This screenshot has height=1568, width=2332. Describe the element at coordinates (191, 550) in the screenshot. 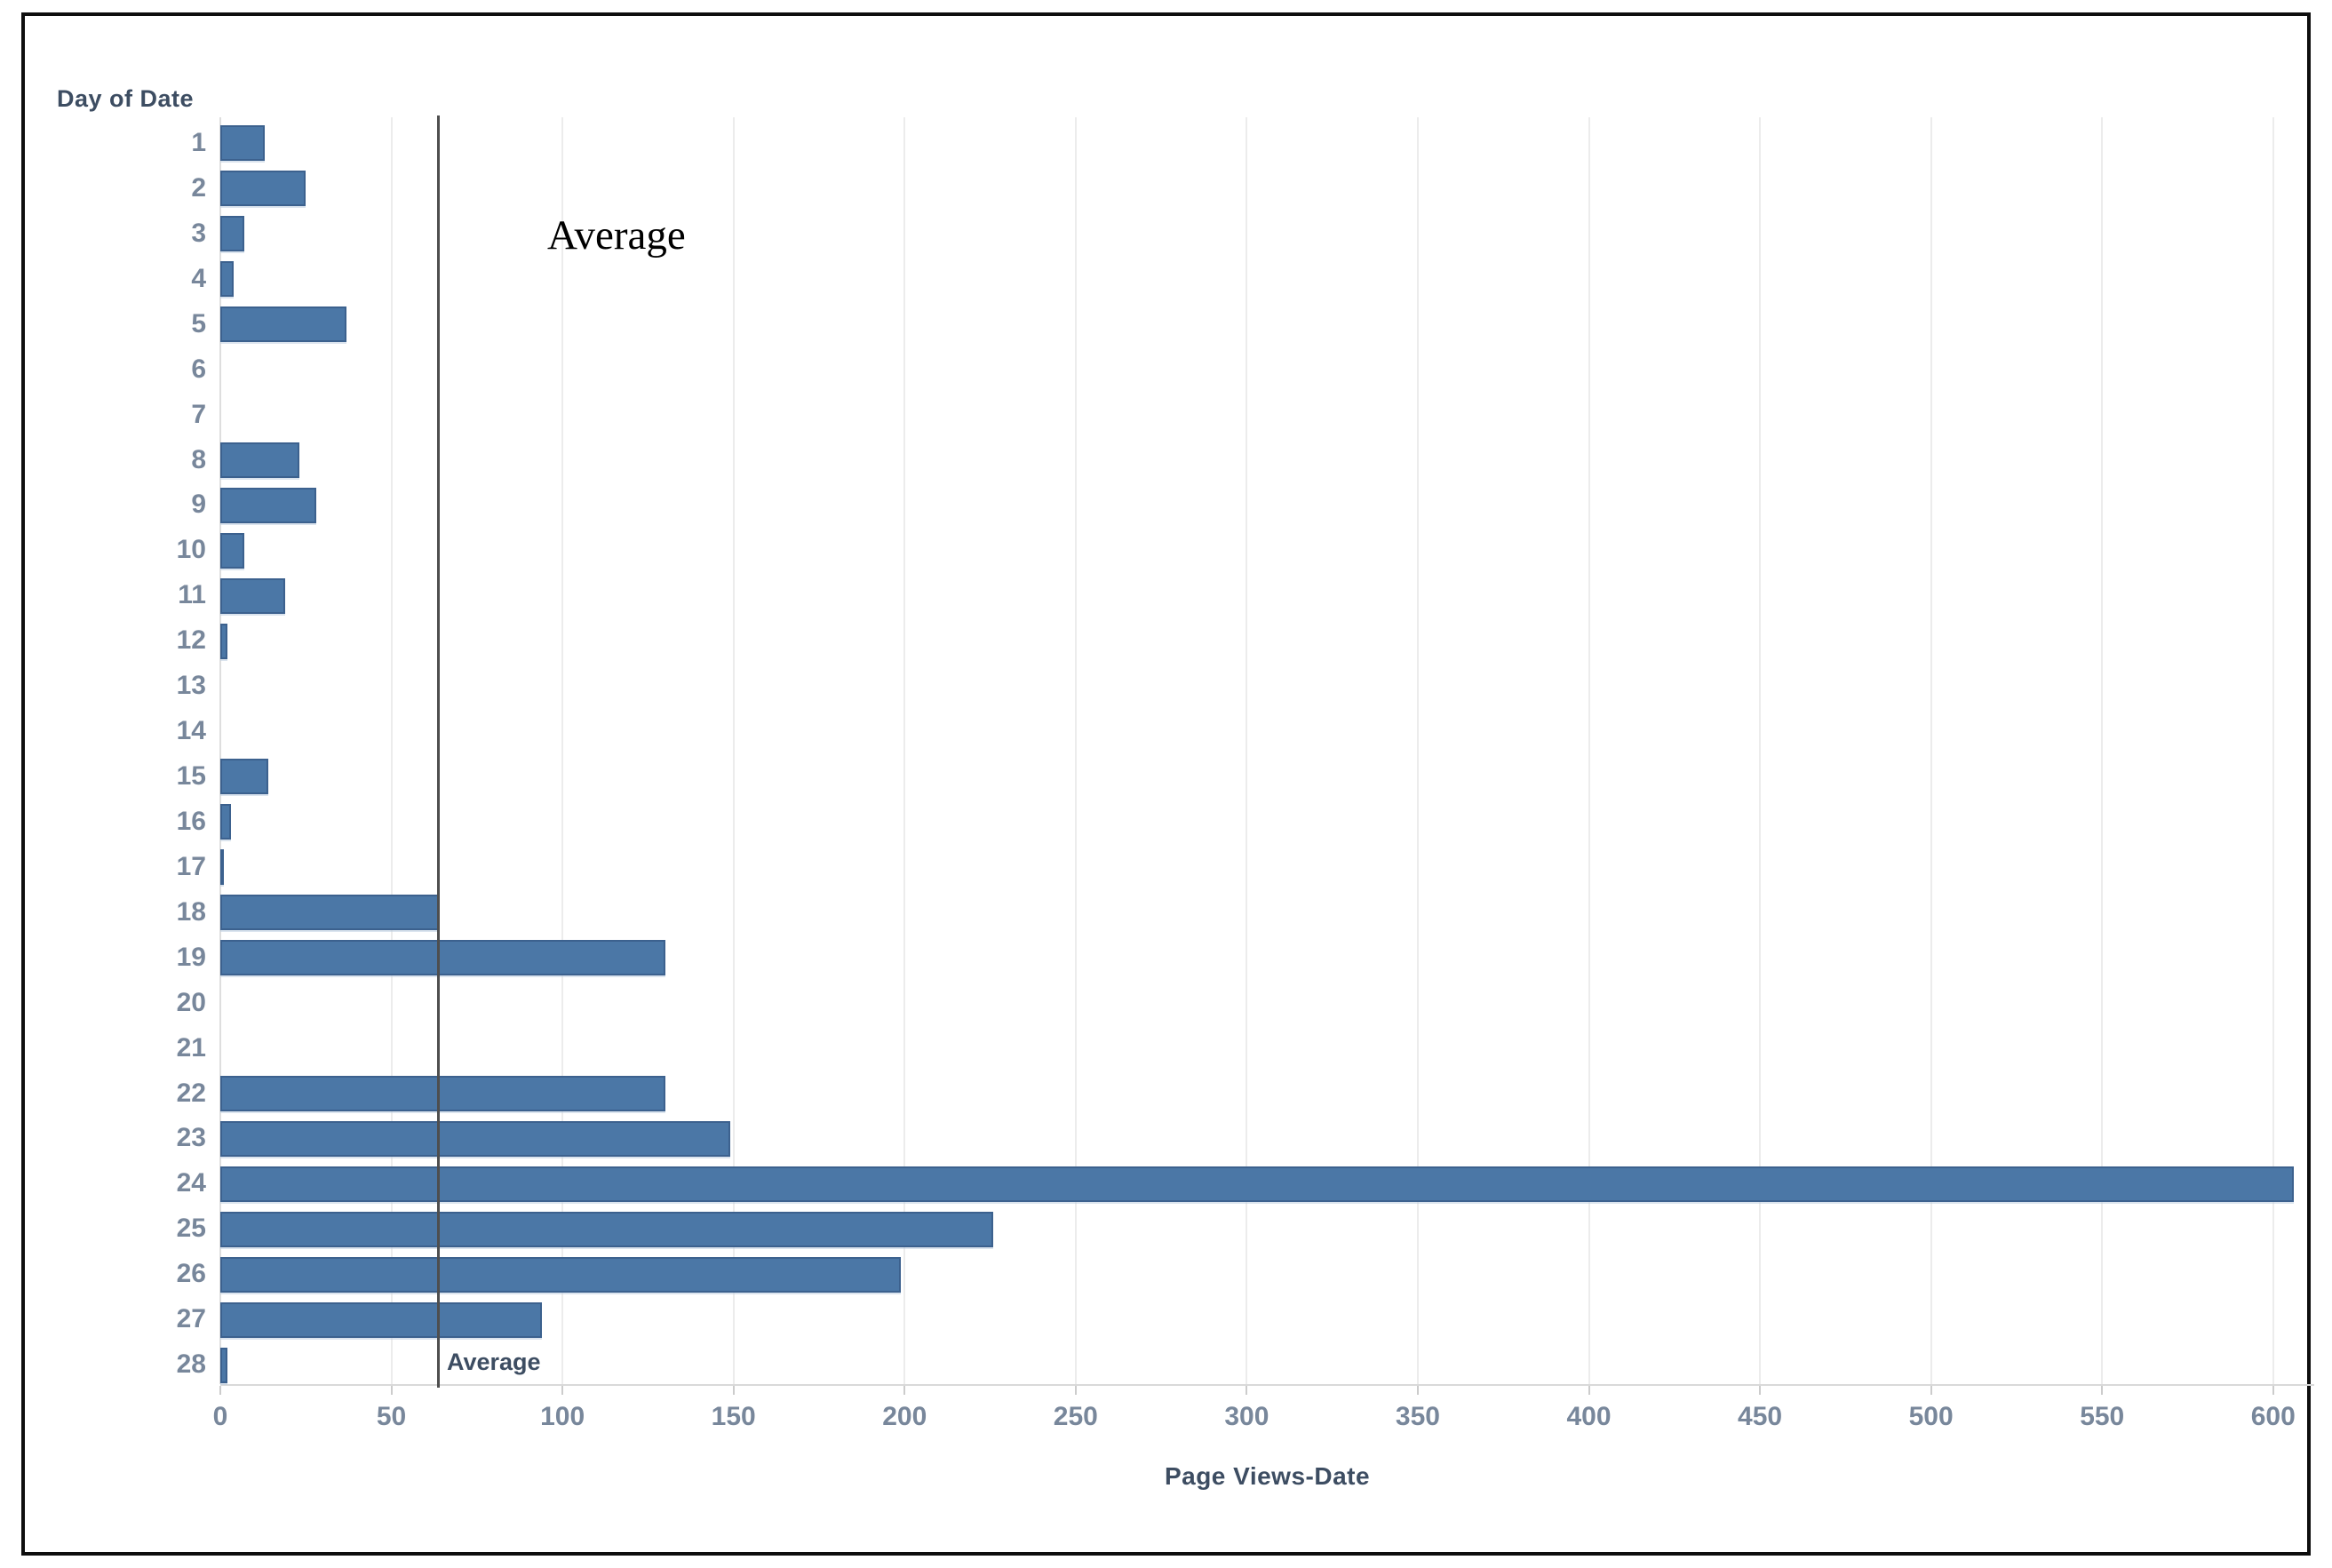

I see `y-tick-label: 10` at that location.